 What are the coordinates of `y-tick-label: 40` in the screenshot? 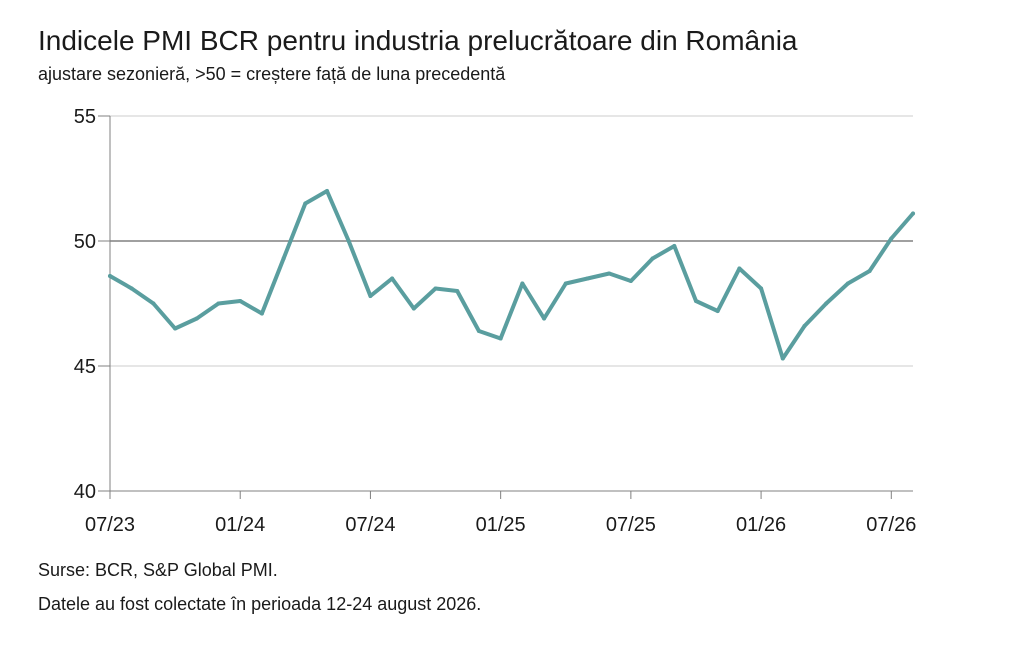 It's located at (85, 492).